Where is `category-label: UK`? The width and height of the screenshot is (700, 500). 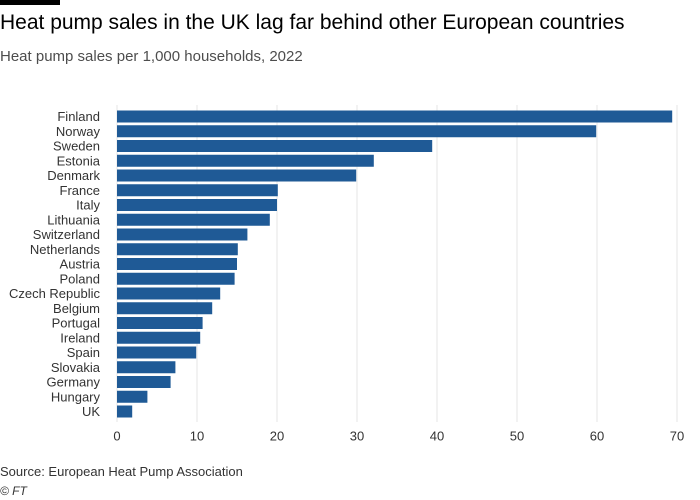 category-label: UK is located at coordinates (91, 411).